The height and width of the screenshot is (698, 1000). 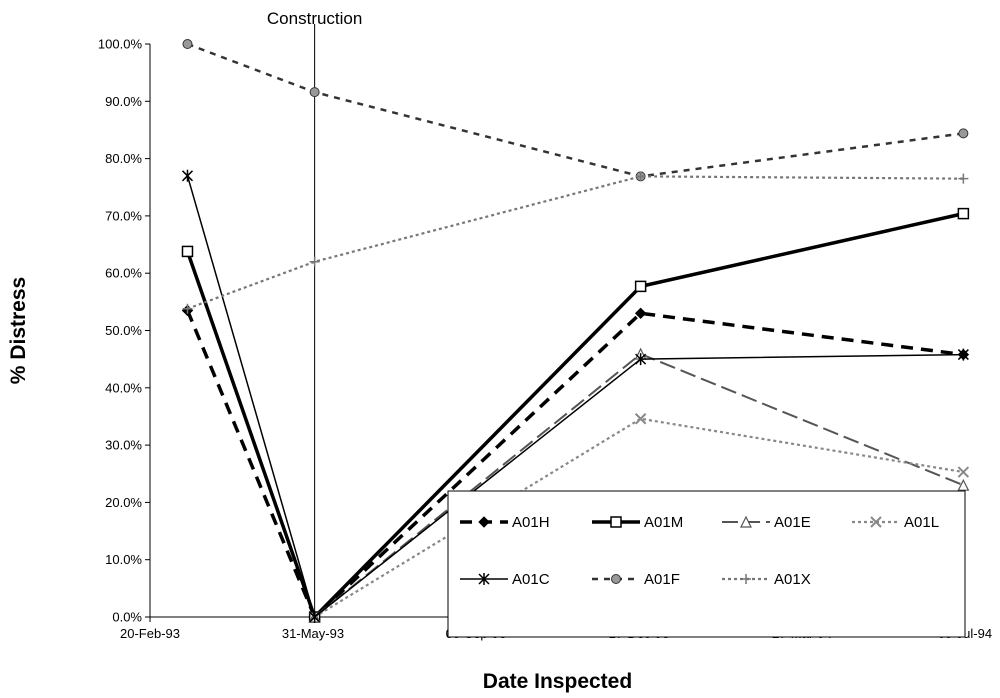 What do you see at coordinates (876, 522) in the screenshot?
I see `legend-marker-a01l` at bounding box center [876, 522].